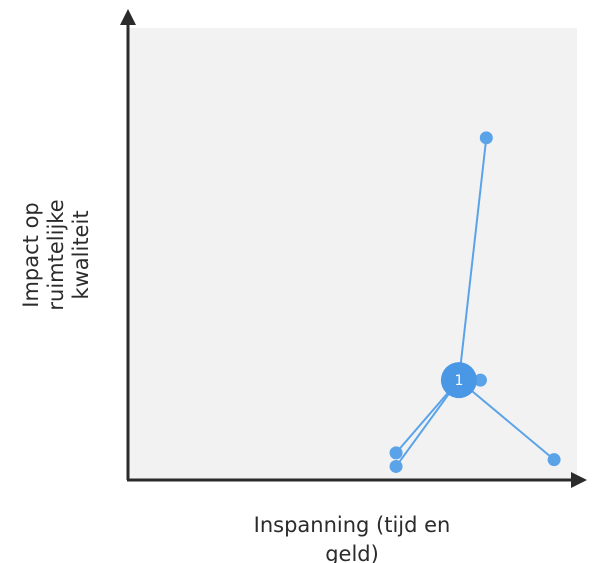 The image size is (595, 563). What do you see at coordinates (352, 538) in the screenshot?
I see `x-axis-title: Inspanning (tijd en geld)` at bounding box center [352, 538].